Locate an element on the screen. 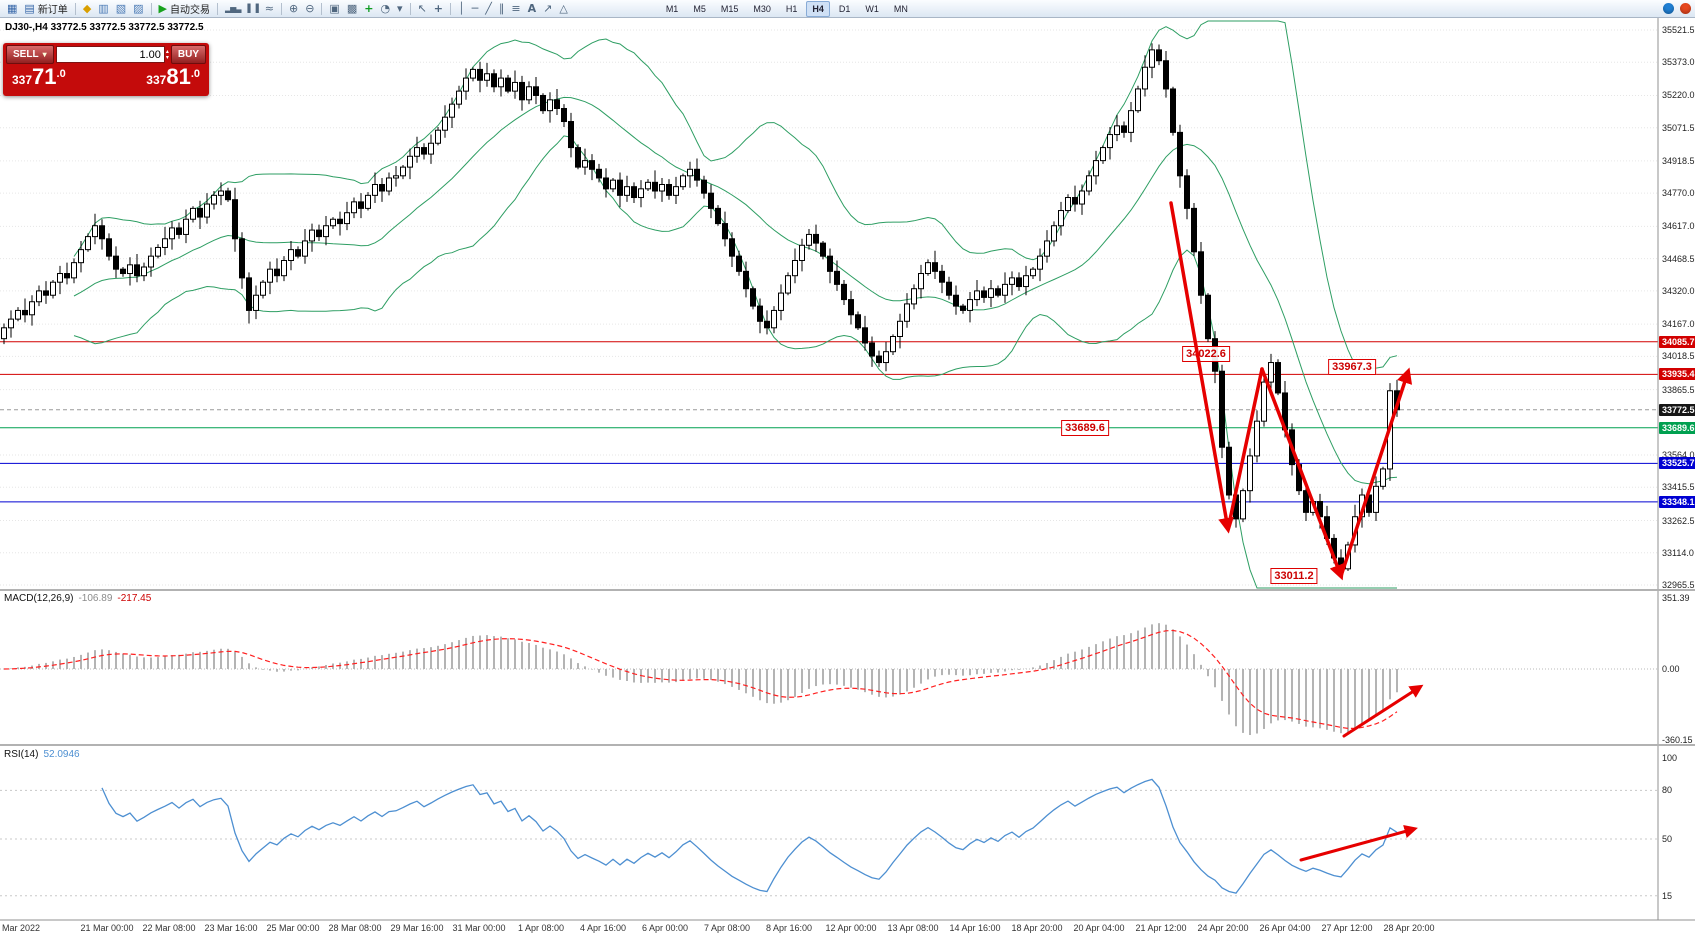  zoom-in-icon: ⊕ is located at coordinates (293, 8).